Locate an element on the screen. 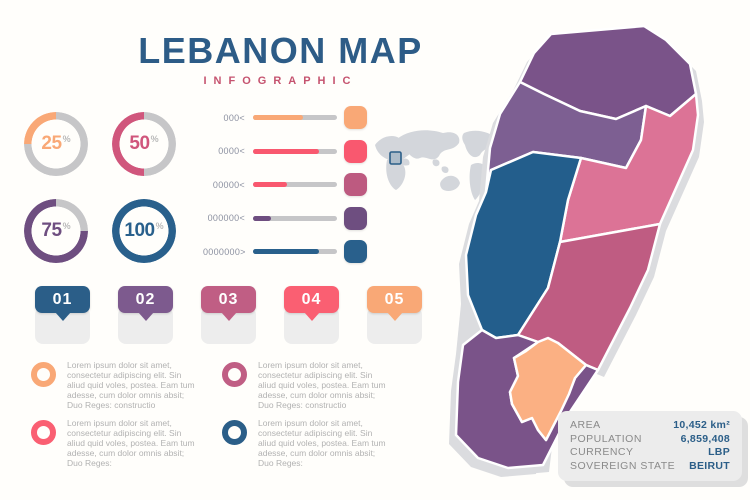  badge-03: 03 is located at coordinates (228, 316).